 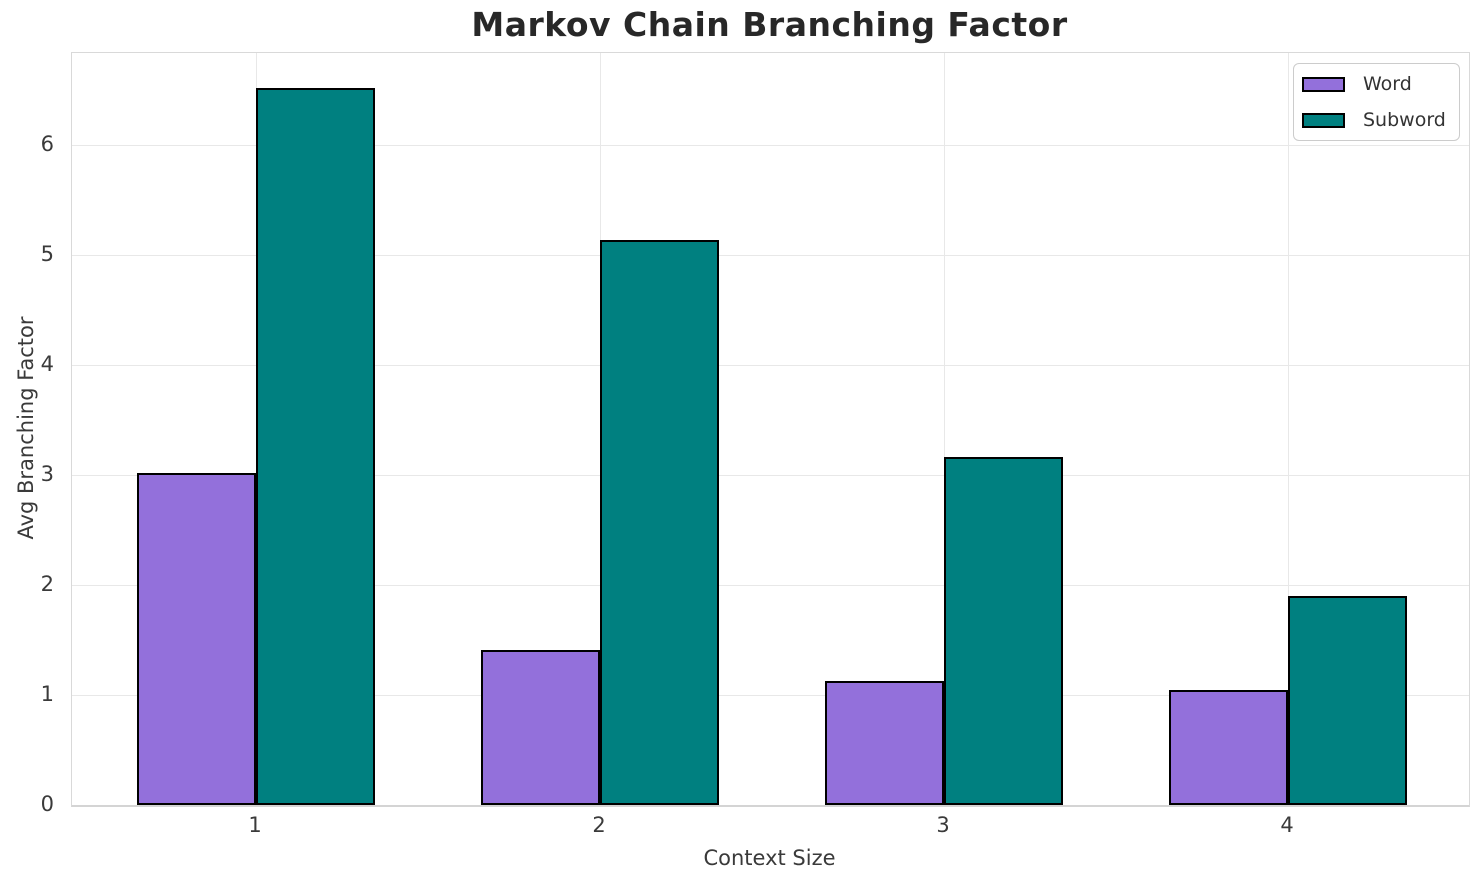 What do you see at coordinates (1287, 825) in the screenshot?
I see `x-tick-label: 4` at bounding box center [1287, 825].